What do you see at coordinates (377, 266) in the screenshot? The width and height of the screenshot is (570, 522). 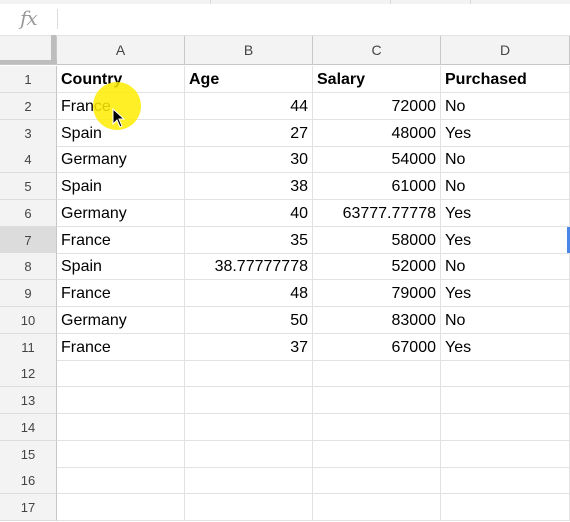 I see `table-cell: 52000` at bounding box center [377, 266].